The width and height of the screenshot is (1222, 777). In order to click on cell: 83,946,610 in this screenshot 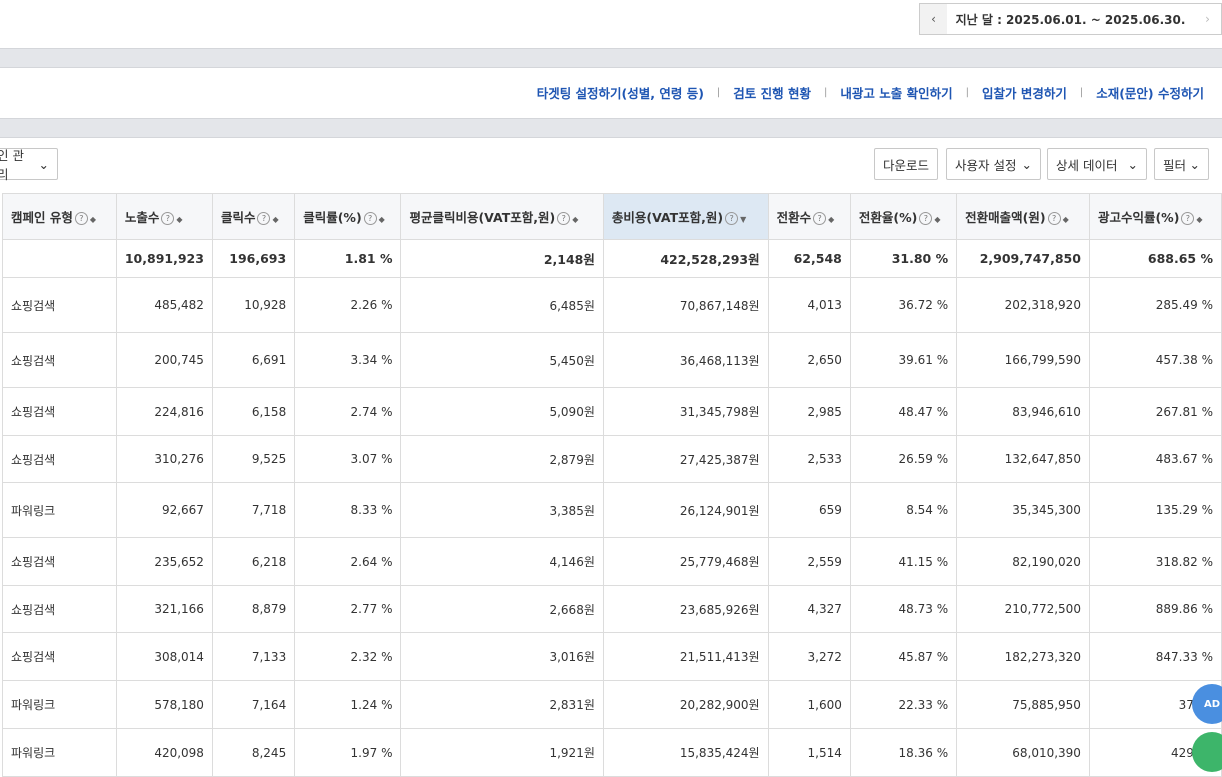, I will do `click(1023, 412)`.